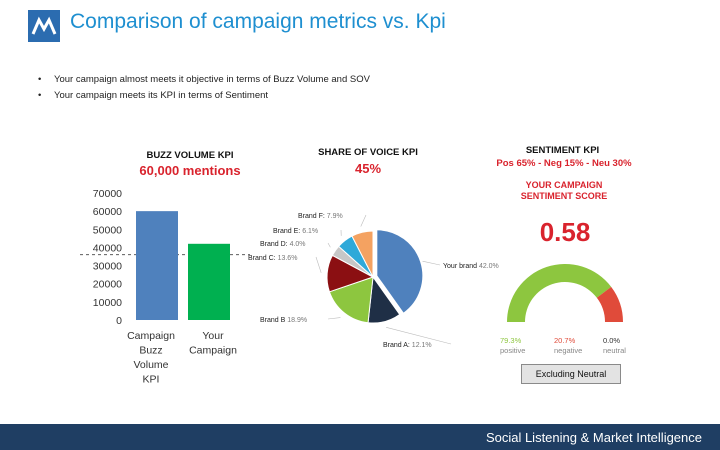 Image resolution: width=720 pixels, height=450 pixels. What do you see at coordinates (461, 266) in the screenshot?
I see `pie-label-name: Your brand` at bounding box center [461, 266].